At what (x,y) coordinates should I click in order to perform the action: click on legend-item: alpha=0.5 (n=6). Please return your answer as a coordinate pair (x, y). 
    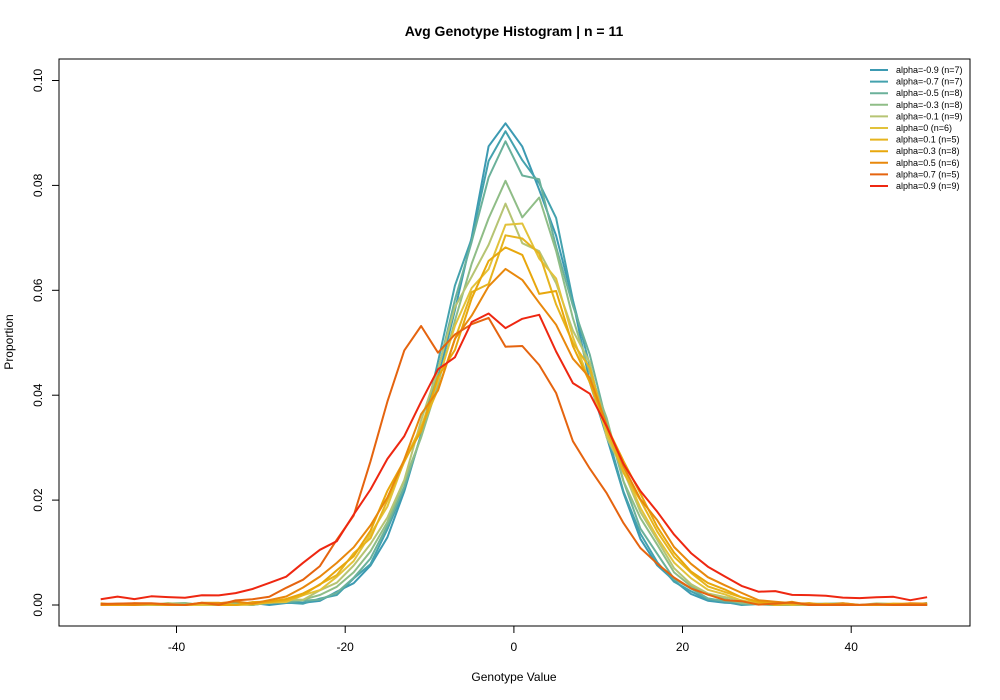
    Looking at the image, I should click on (915, 163).